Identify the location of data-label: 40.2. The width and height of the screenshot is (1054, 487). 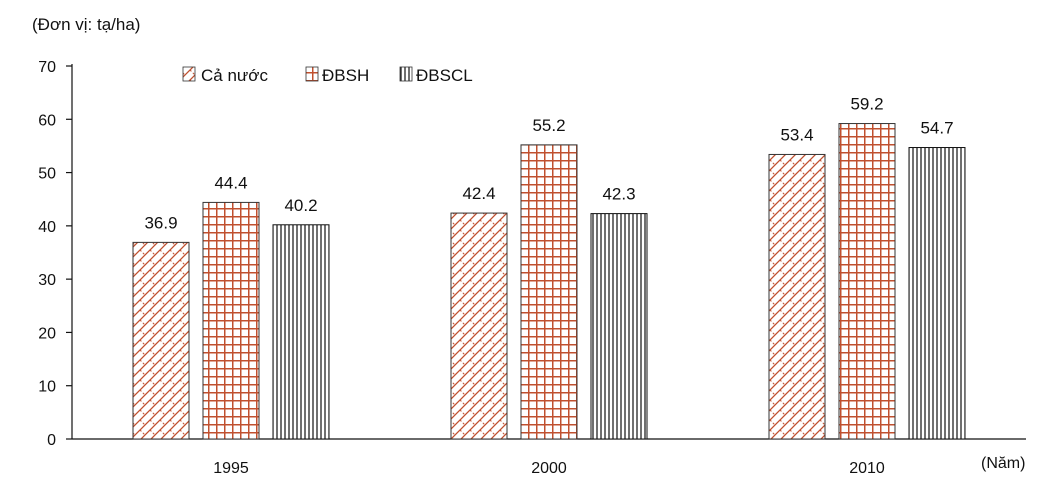
(300, 205).